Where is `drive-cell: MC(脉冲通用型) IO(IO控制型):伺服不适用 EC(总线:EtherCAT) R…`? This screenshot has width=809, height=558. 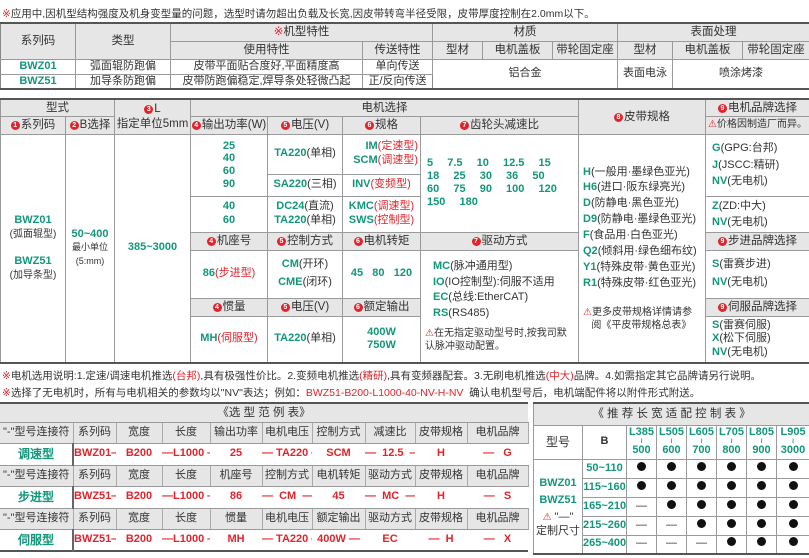
drive-cell: MC(脉冲通用型) IO(IO控制型):伺服不适用 EC(总线:EtherCAT) R… is located at coordinates (499, 306).